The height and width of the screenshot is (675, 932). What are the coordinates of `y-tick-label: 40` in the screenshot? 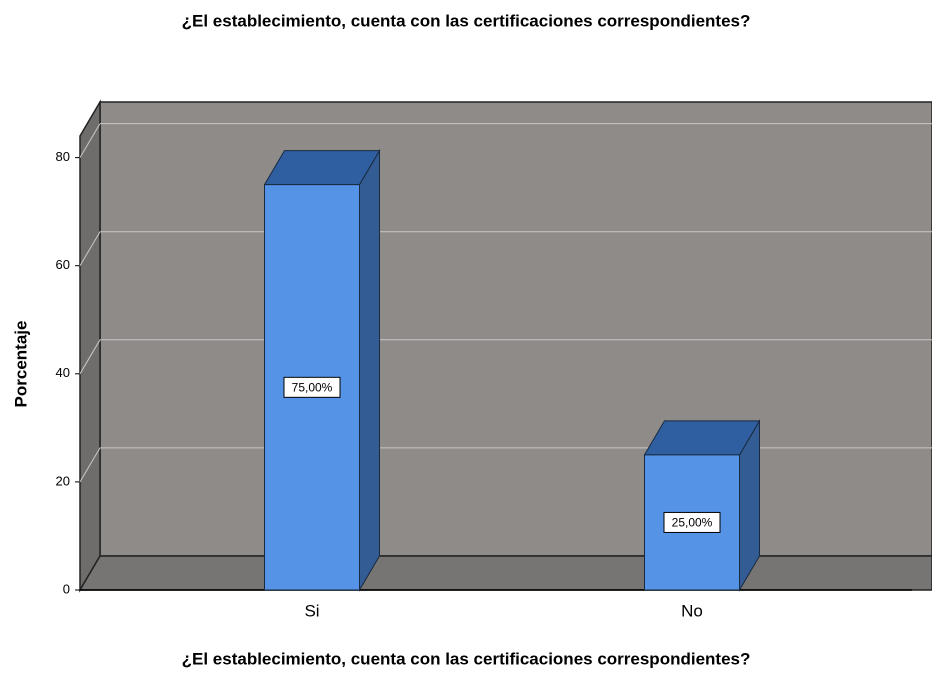 It's located at (63, 372).